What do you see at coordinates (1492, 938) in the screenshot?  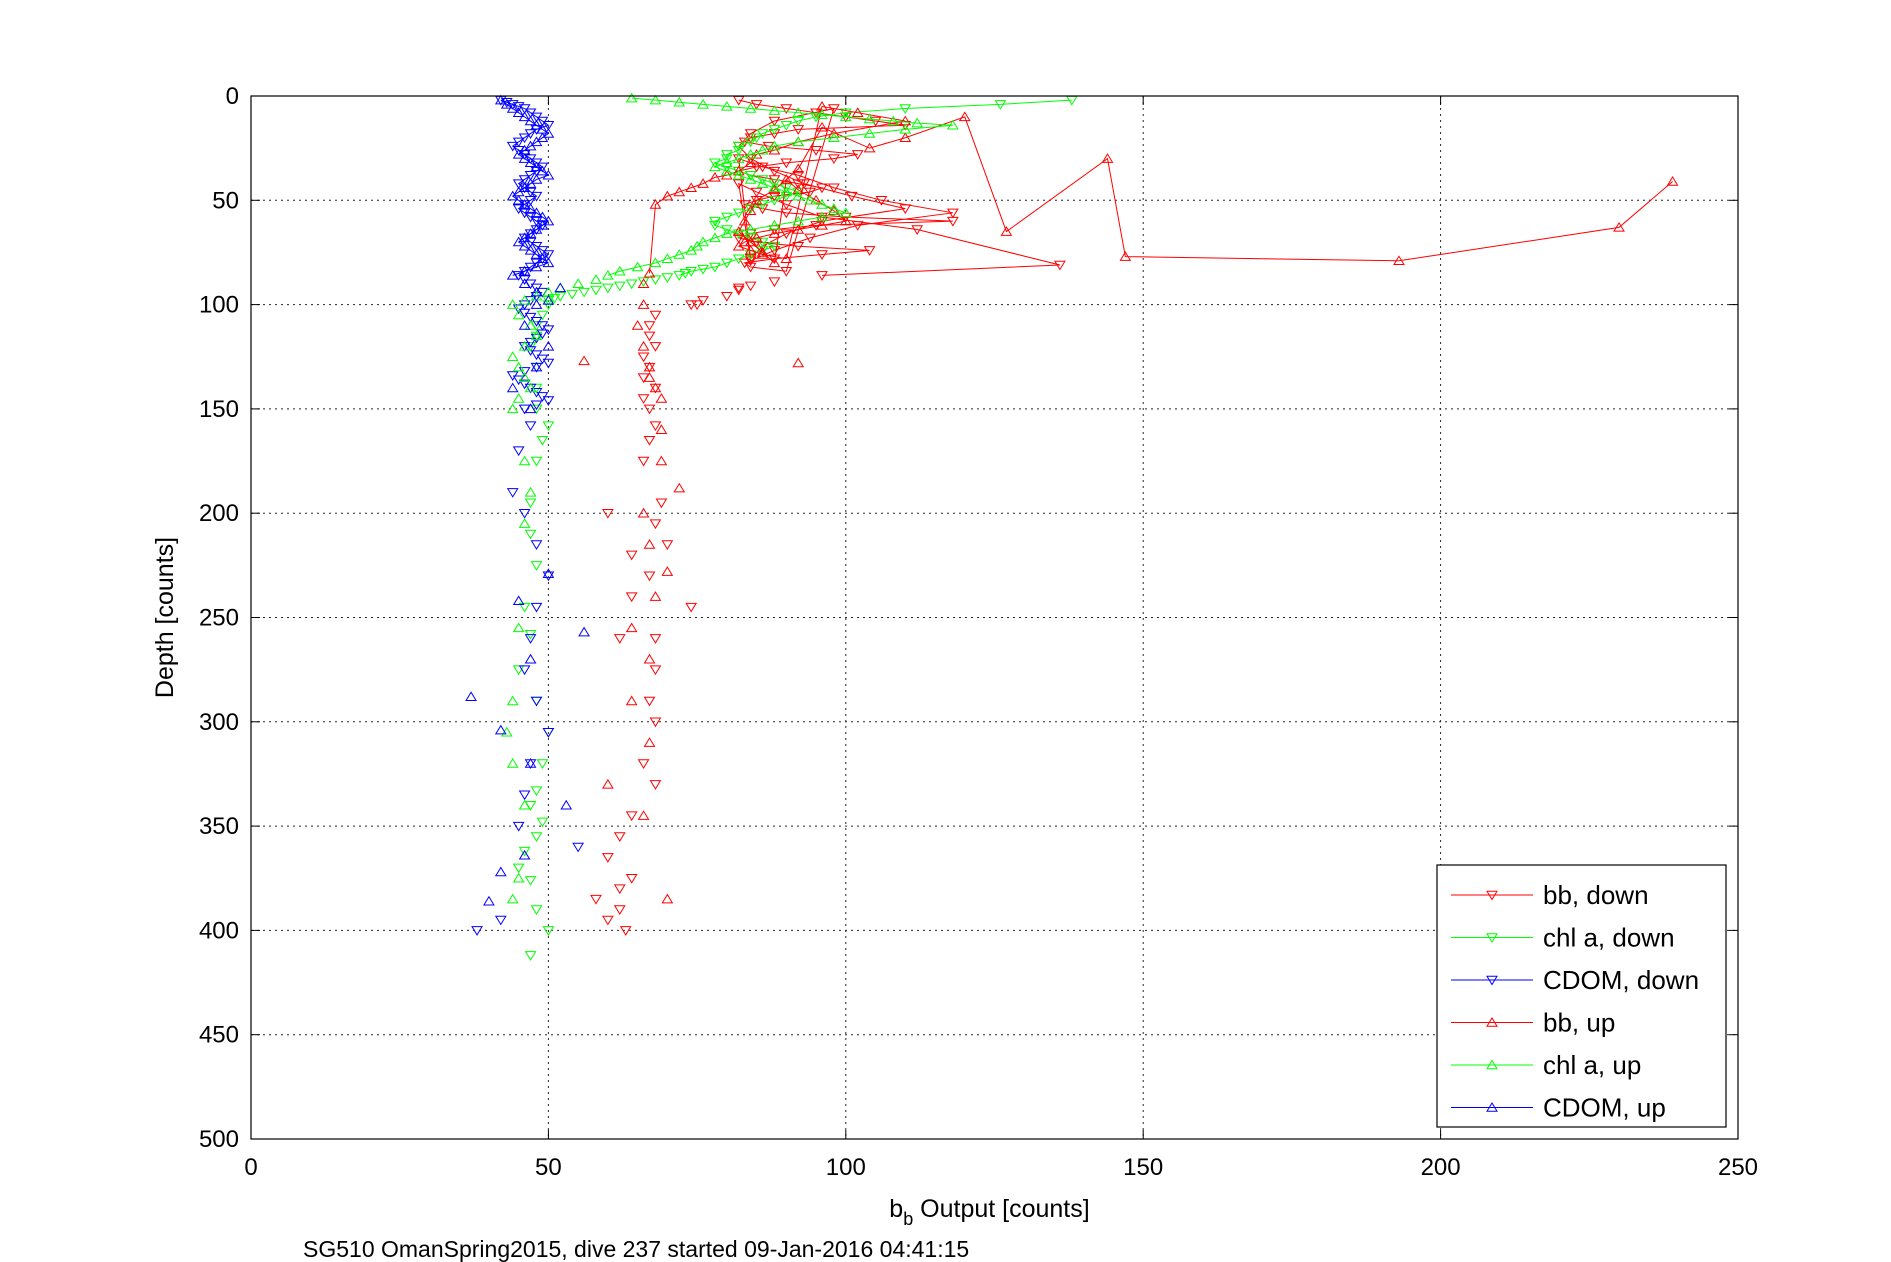 I see `legend-marker` at bounding box center [1492, 938].